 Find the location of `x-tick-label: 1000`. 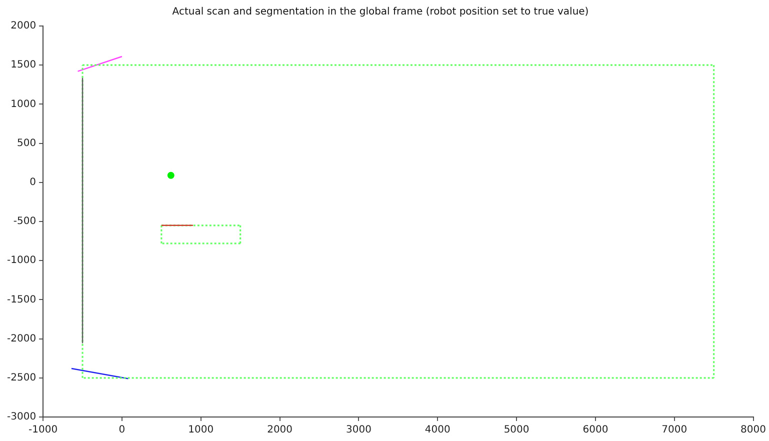

x-tick-label: 1000 is located at coordinates (201, 430).